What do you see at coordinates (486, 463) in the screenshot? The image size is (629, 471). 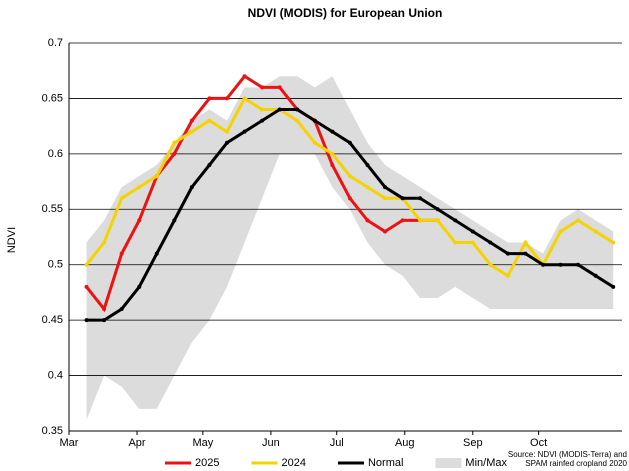 I see `legend-label: Min/Max` at bounding box center [486, 463].